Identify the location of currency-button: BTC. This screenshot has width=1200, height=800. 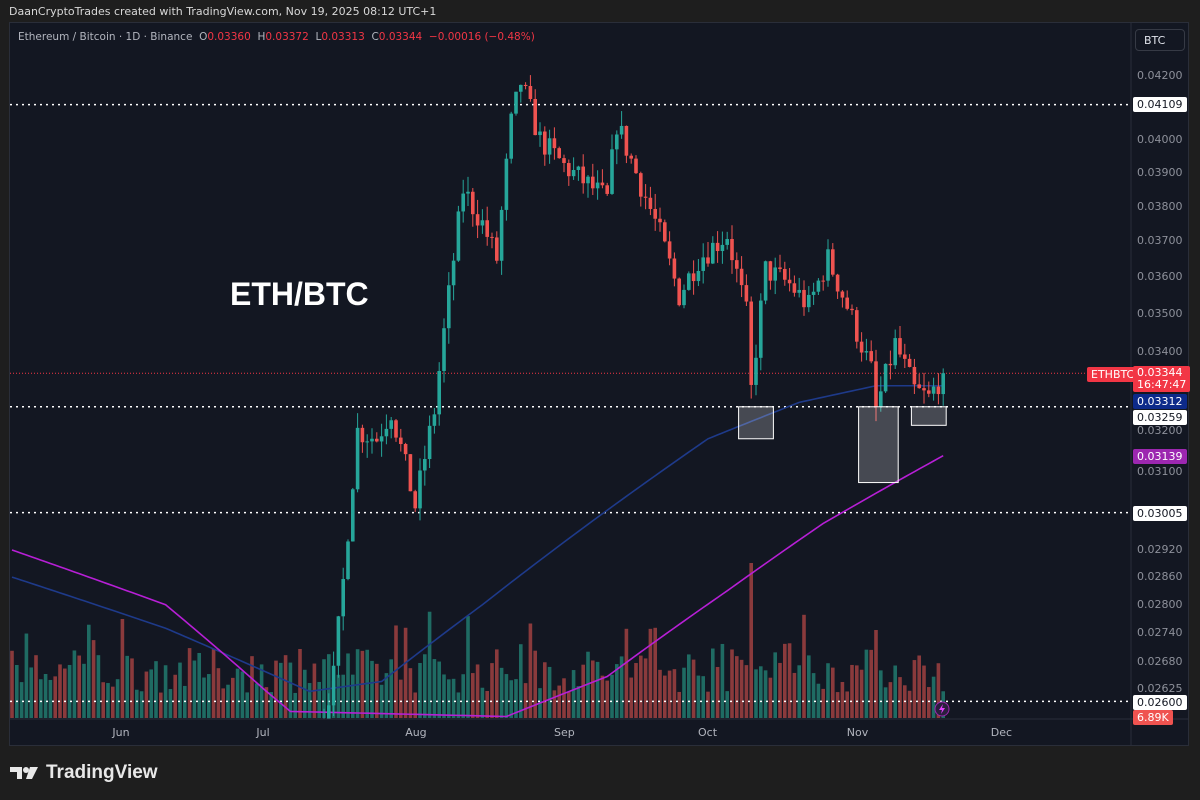
(1160, 40).